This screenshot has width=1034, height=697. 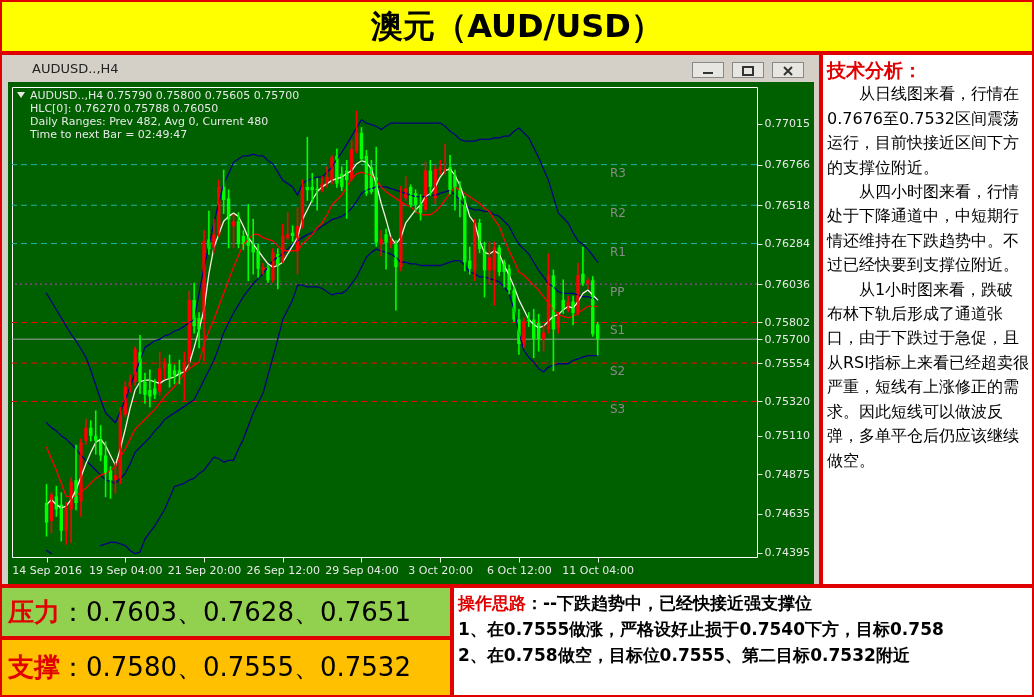 What do you see at coordinates (165, 95) in the screenshot?
I see `annotation: AUDUSD..,H4 0.75790 0.75800 0.75605 0.75700` at bounding box center [165, 95].